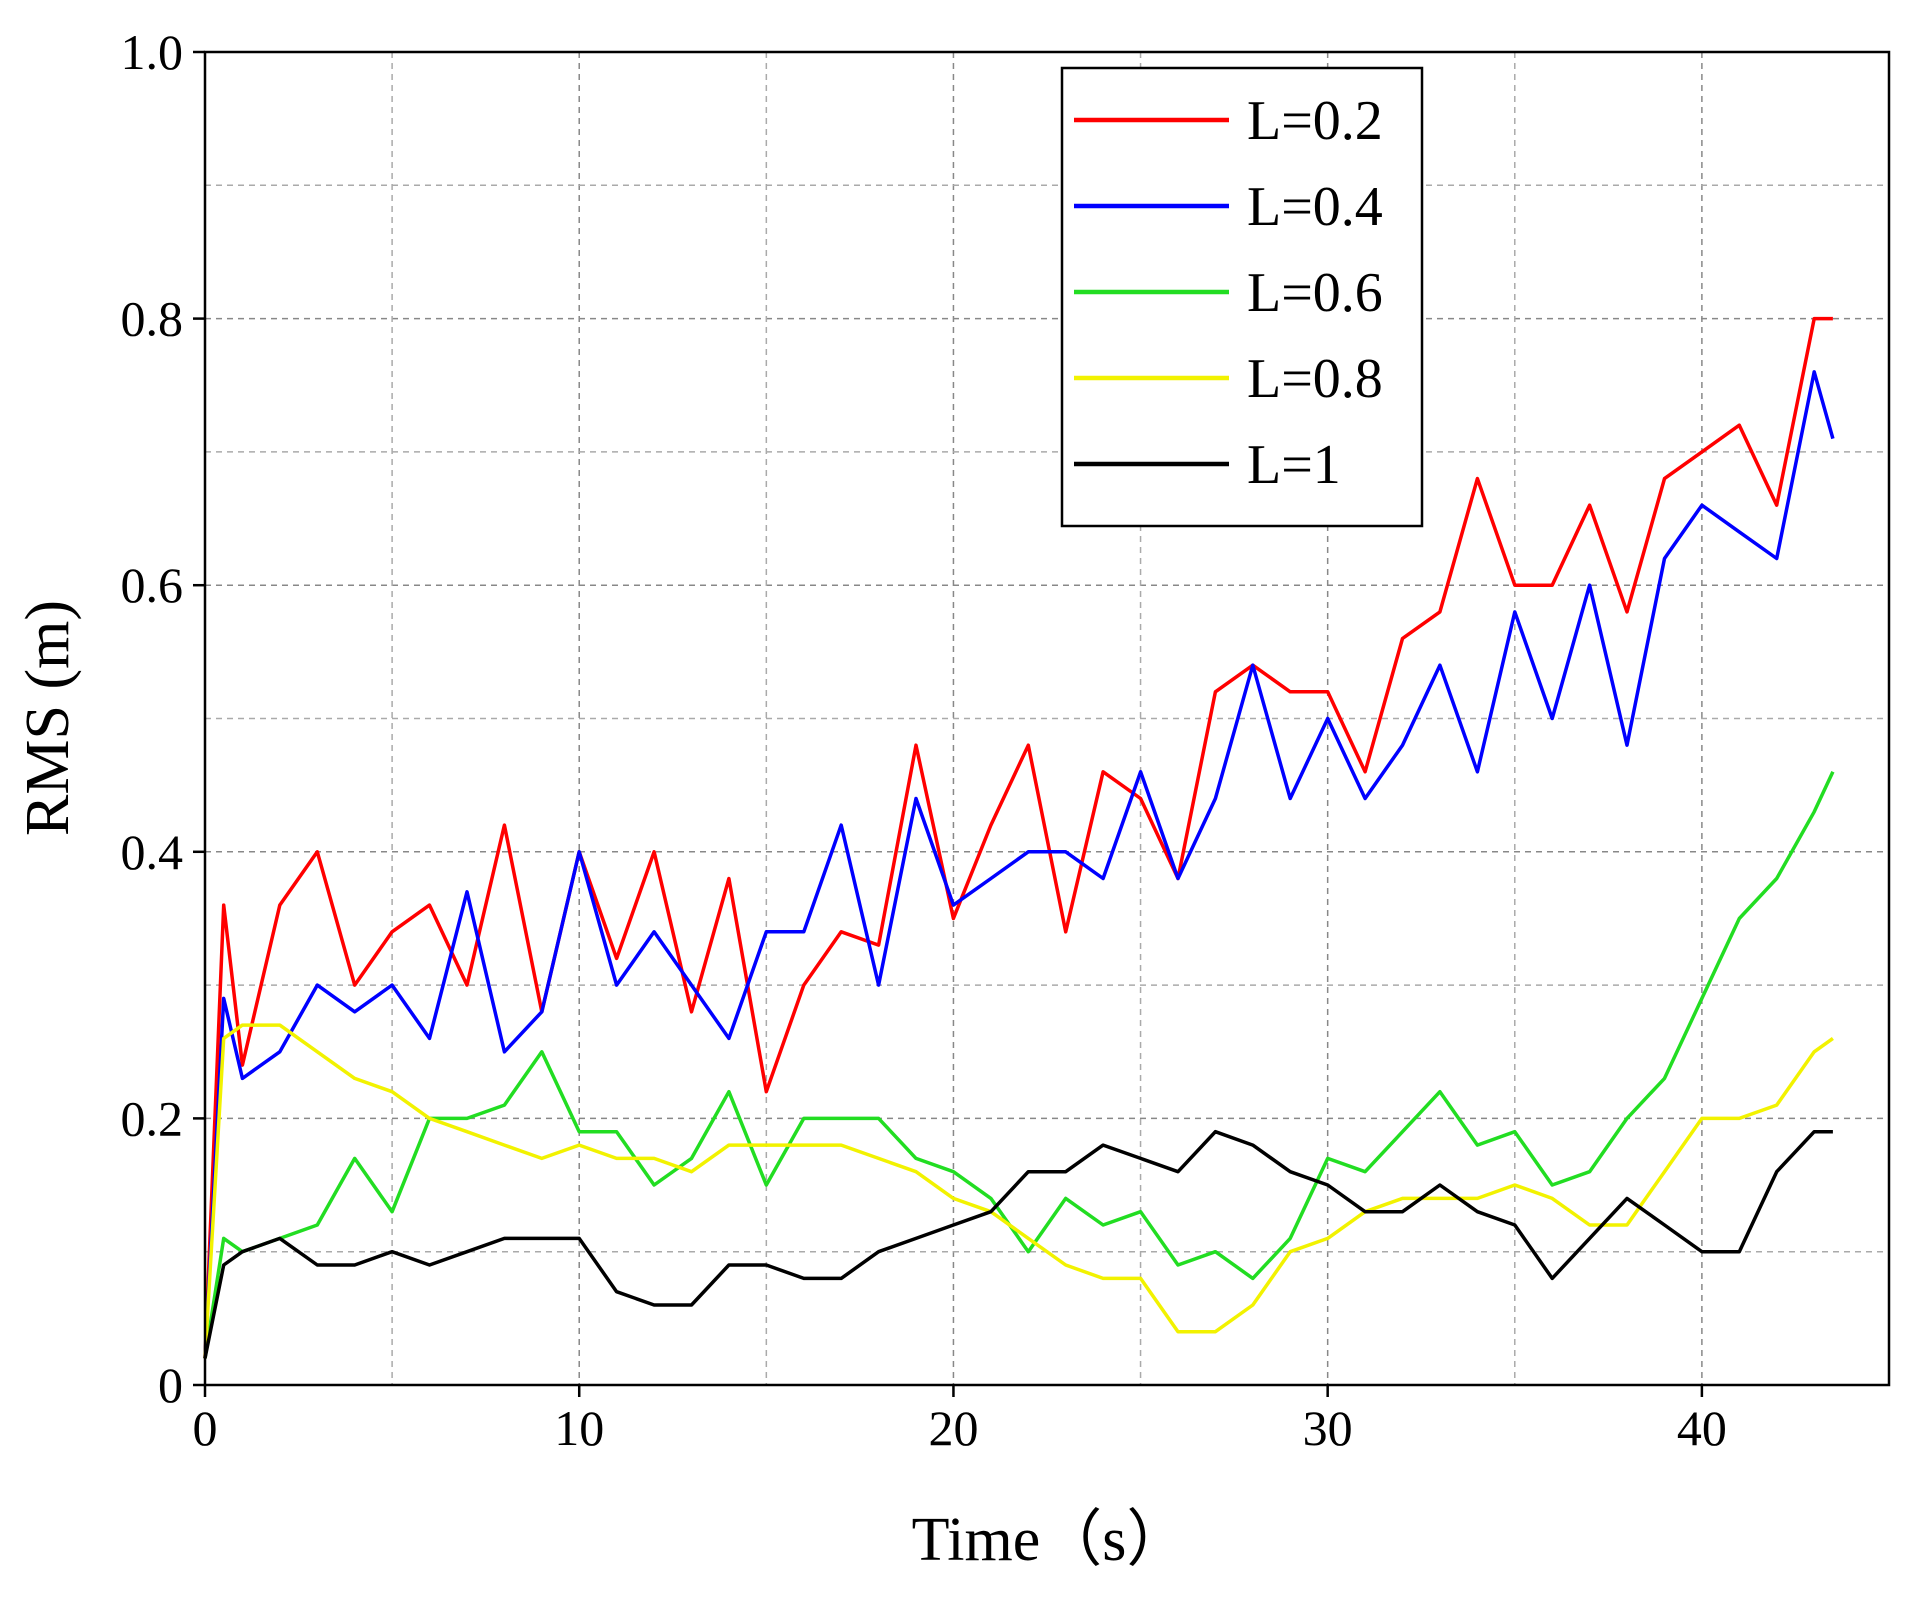 This screenshot has width=1905, height=1600. Describe the element at coordinates (579, 1428) in the screenshot. I see `x-tick-label: 10` at that location.